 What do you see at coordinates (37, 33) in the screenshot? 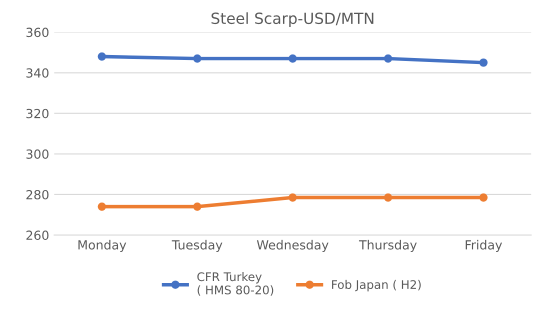
I see `y-tick-label: 360` at bounding box center [37, 33].